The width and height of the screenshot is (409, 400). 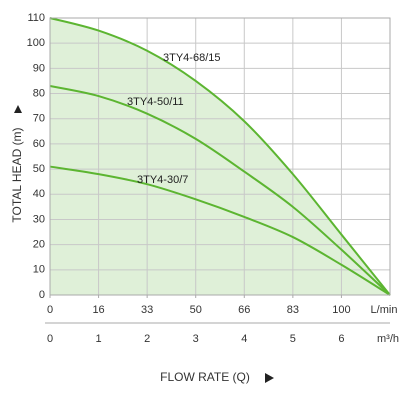 What do you see at coordinates (42, 295) in the screenshot?
I see `y-tick-label: 0` at bounding box center [42, 295].